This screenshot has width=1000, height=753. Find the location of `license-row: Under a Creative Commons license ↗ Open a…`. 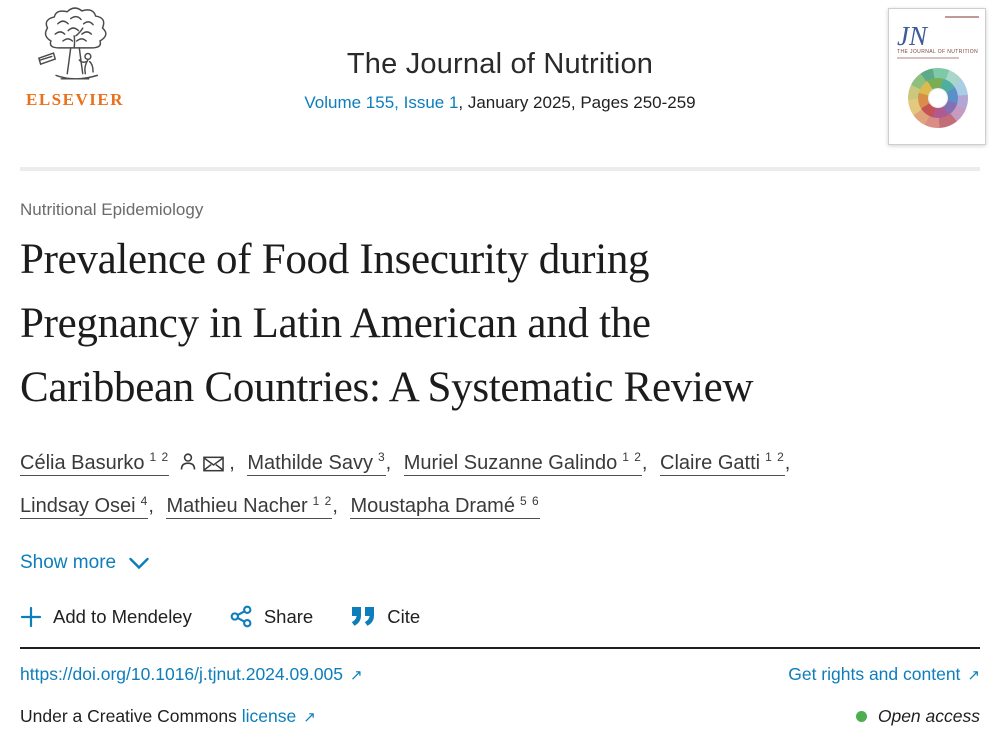

license-row: Under a Creative Commons license ↗ Open a… is located at coordinates (500, 716).